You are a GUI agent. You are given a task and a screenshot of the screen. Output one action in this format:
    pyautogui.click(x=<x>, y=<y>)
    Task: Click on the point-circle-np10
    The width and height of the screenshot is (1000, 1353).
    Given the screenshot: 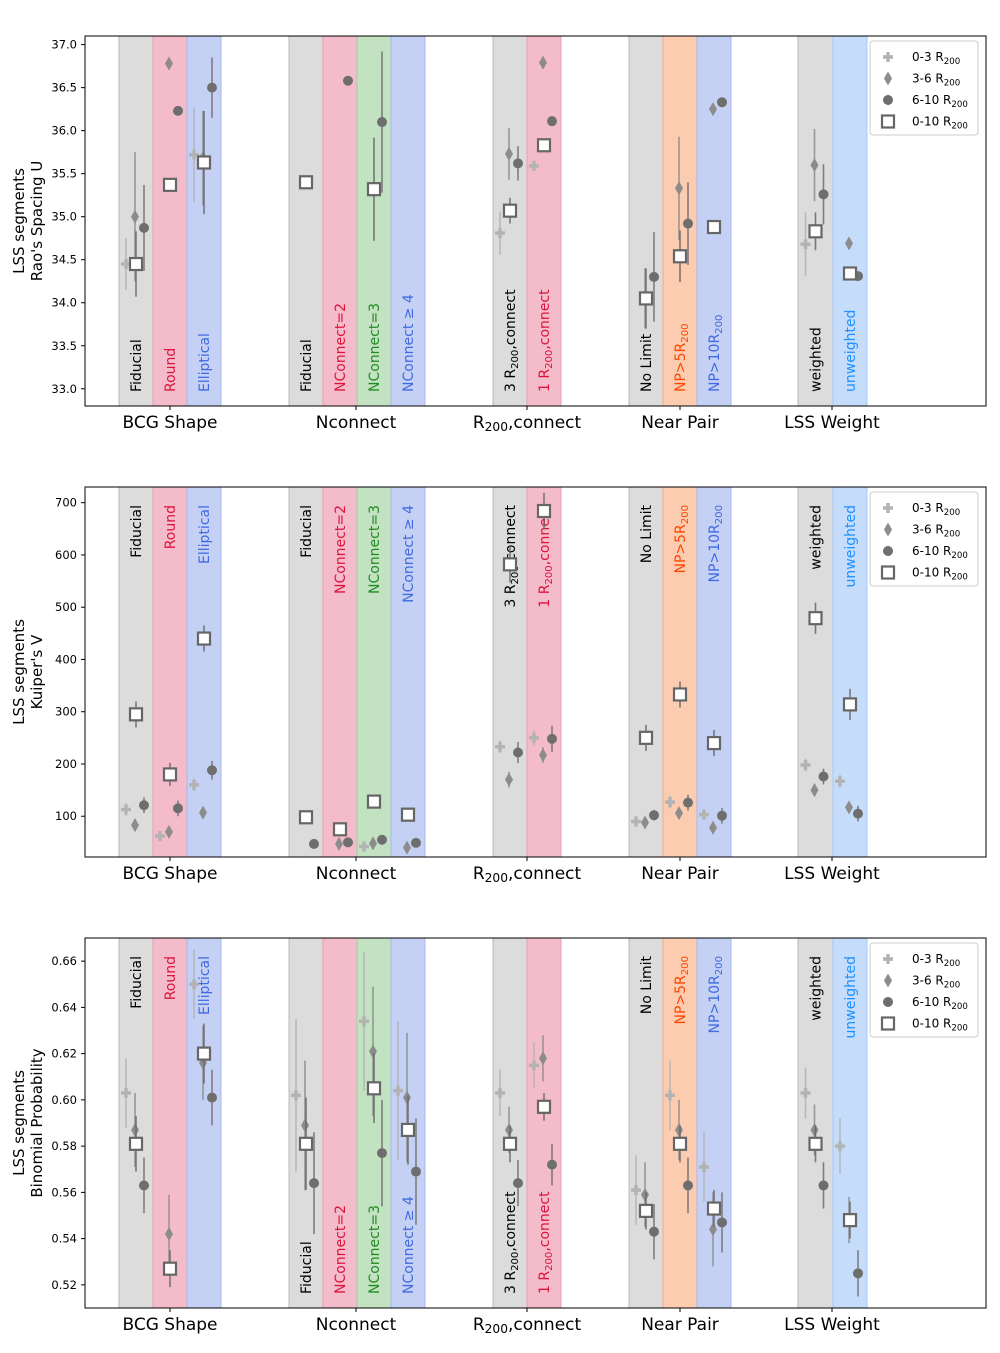 What is the action you would take?
    pyautogui.click(x=722, y=102)
    